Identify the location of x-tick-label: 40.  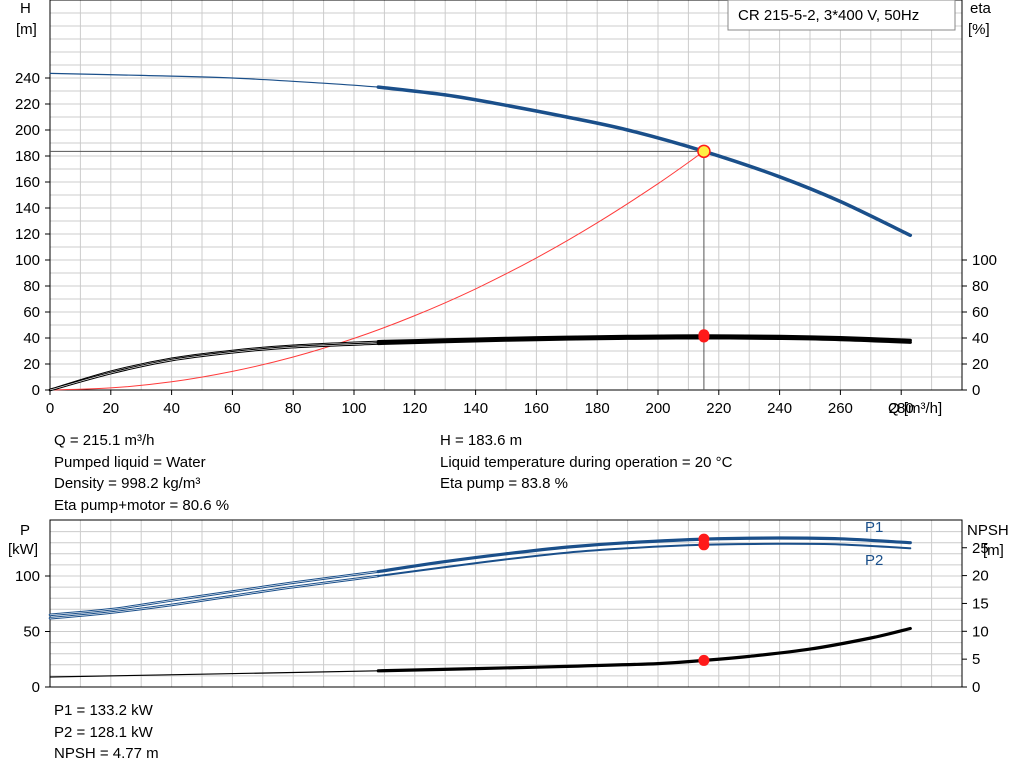
(171, 408).